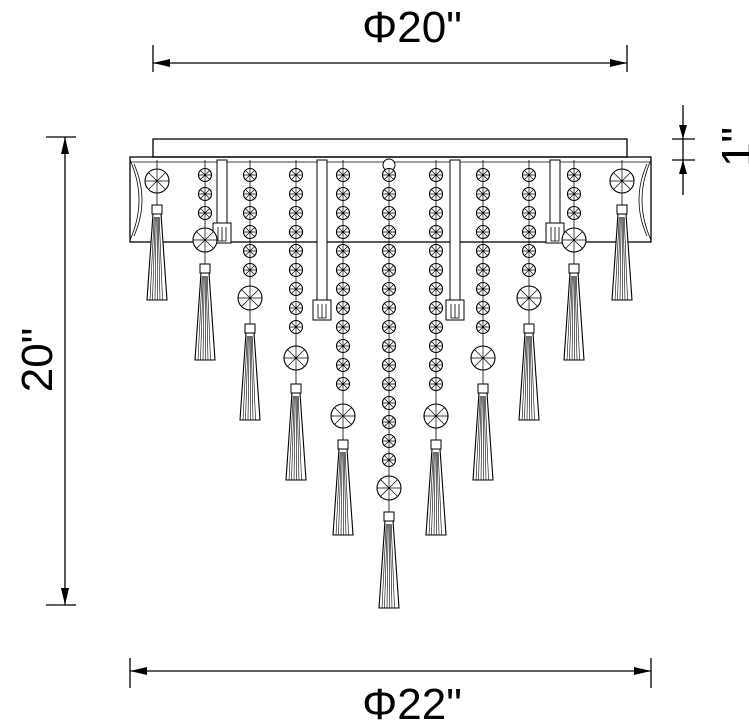 This screenshot has height=726, width=749. I want to click on dimension-top: Φ20", so click(390, 37).